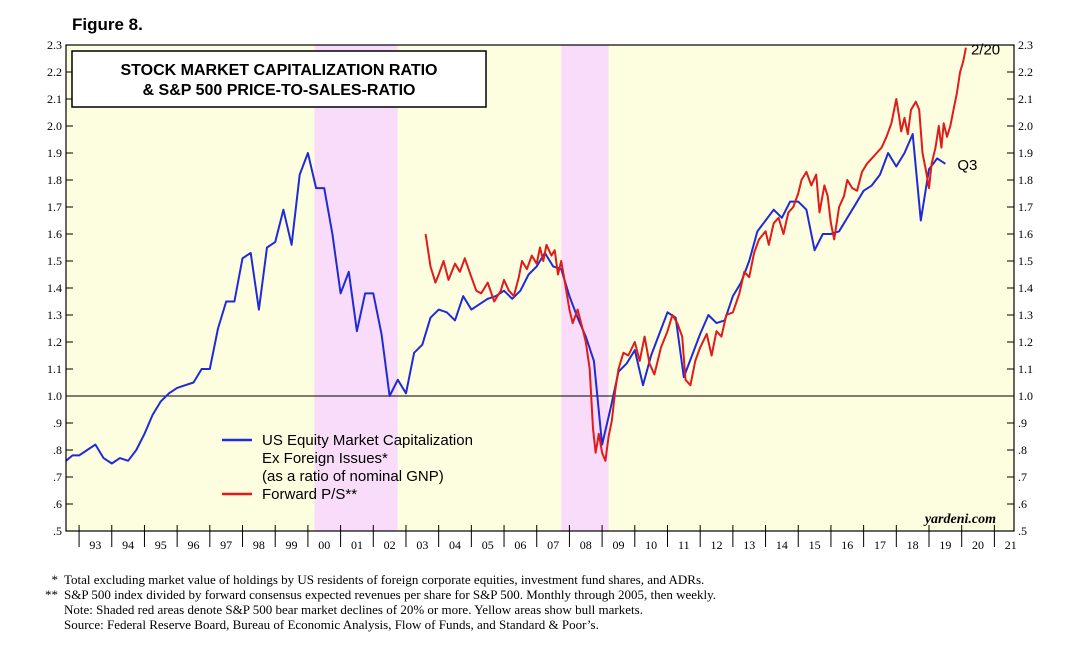 The height and width of the screenshot is (648, 1080). Describe the element at coordinates (353, 476) in the screenshot. I see `legend-label-blue-line-3: (as a ratio of nominal GNP)` at that location.